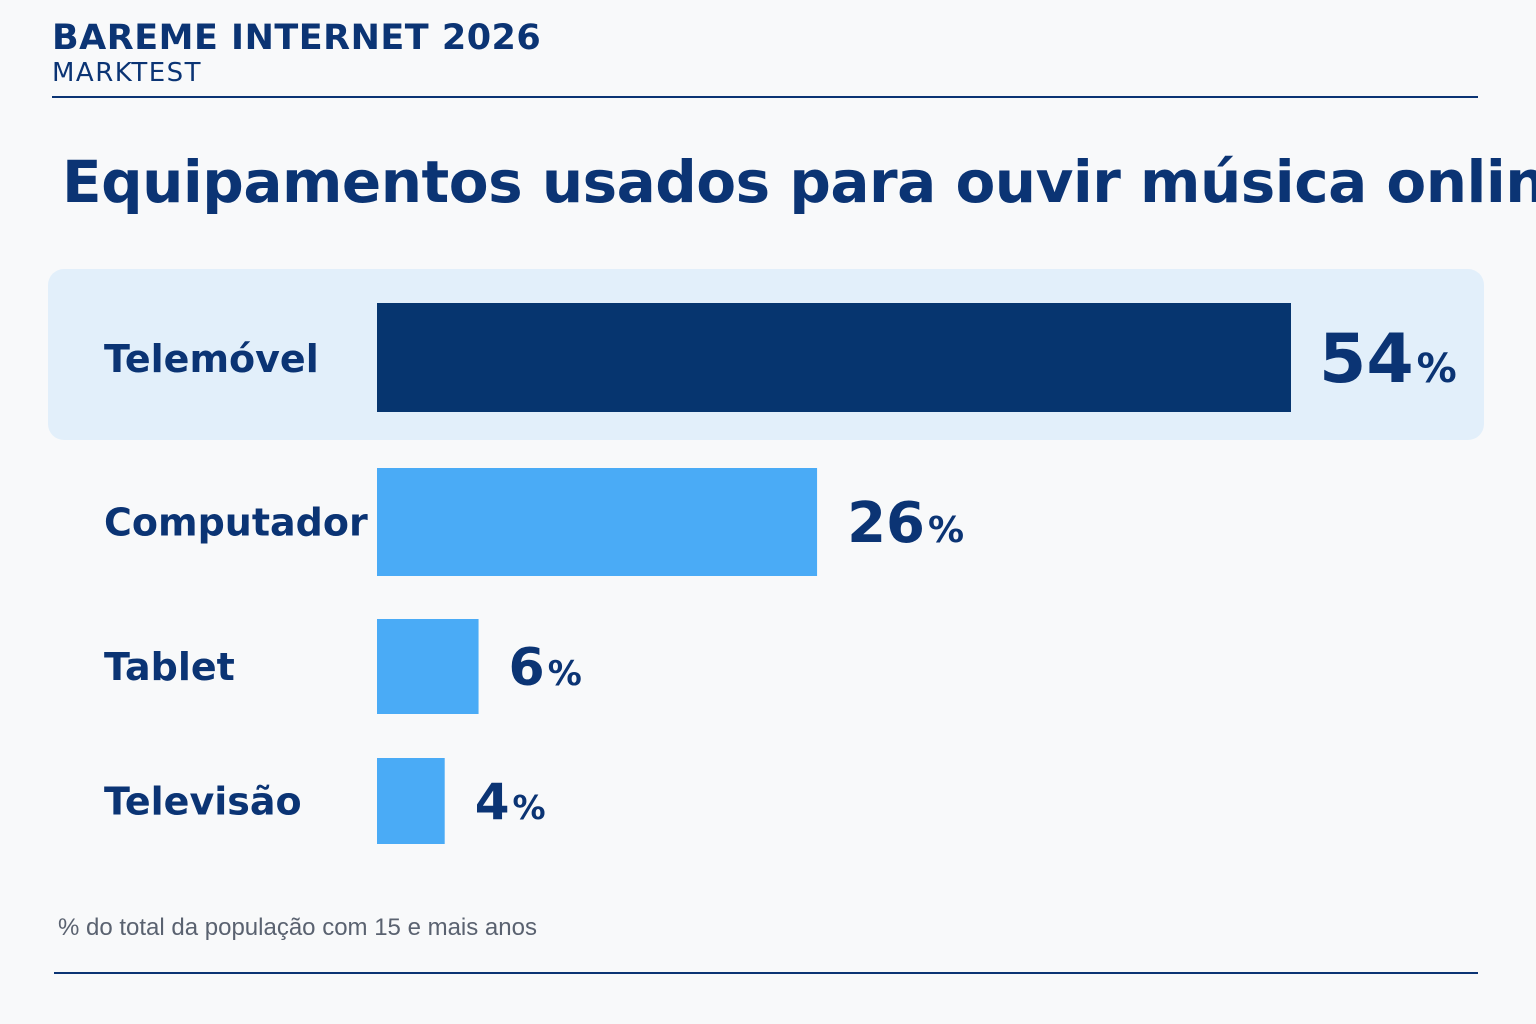 This screenshot has height=1024, width=1536. What do you see at coordinates (545, 668) in the screenshot?
I see `value-label-tablet: 6%` at bounding box center [545, 668].